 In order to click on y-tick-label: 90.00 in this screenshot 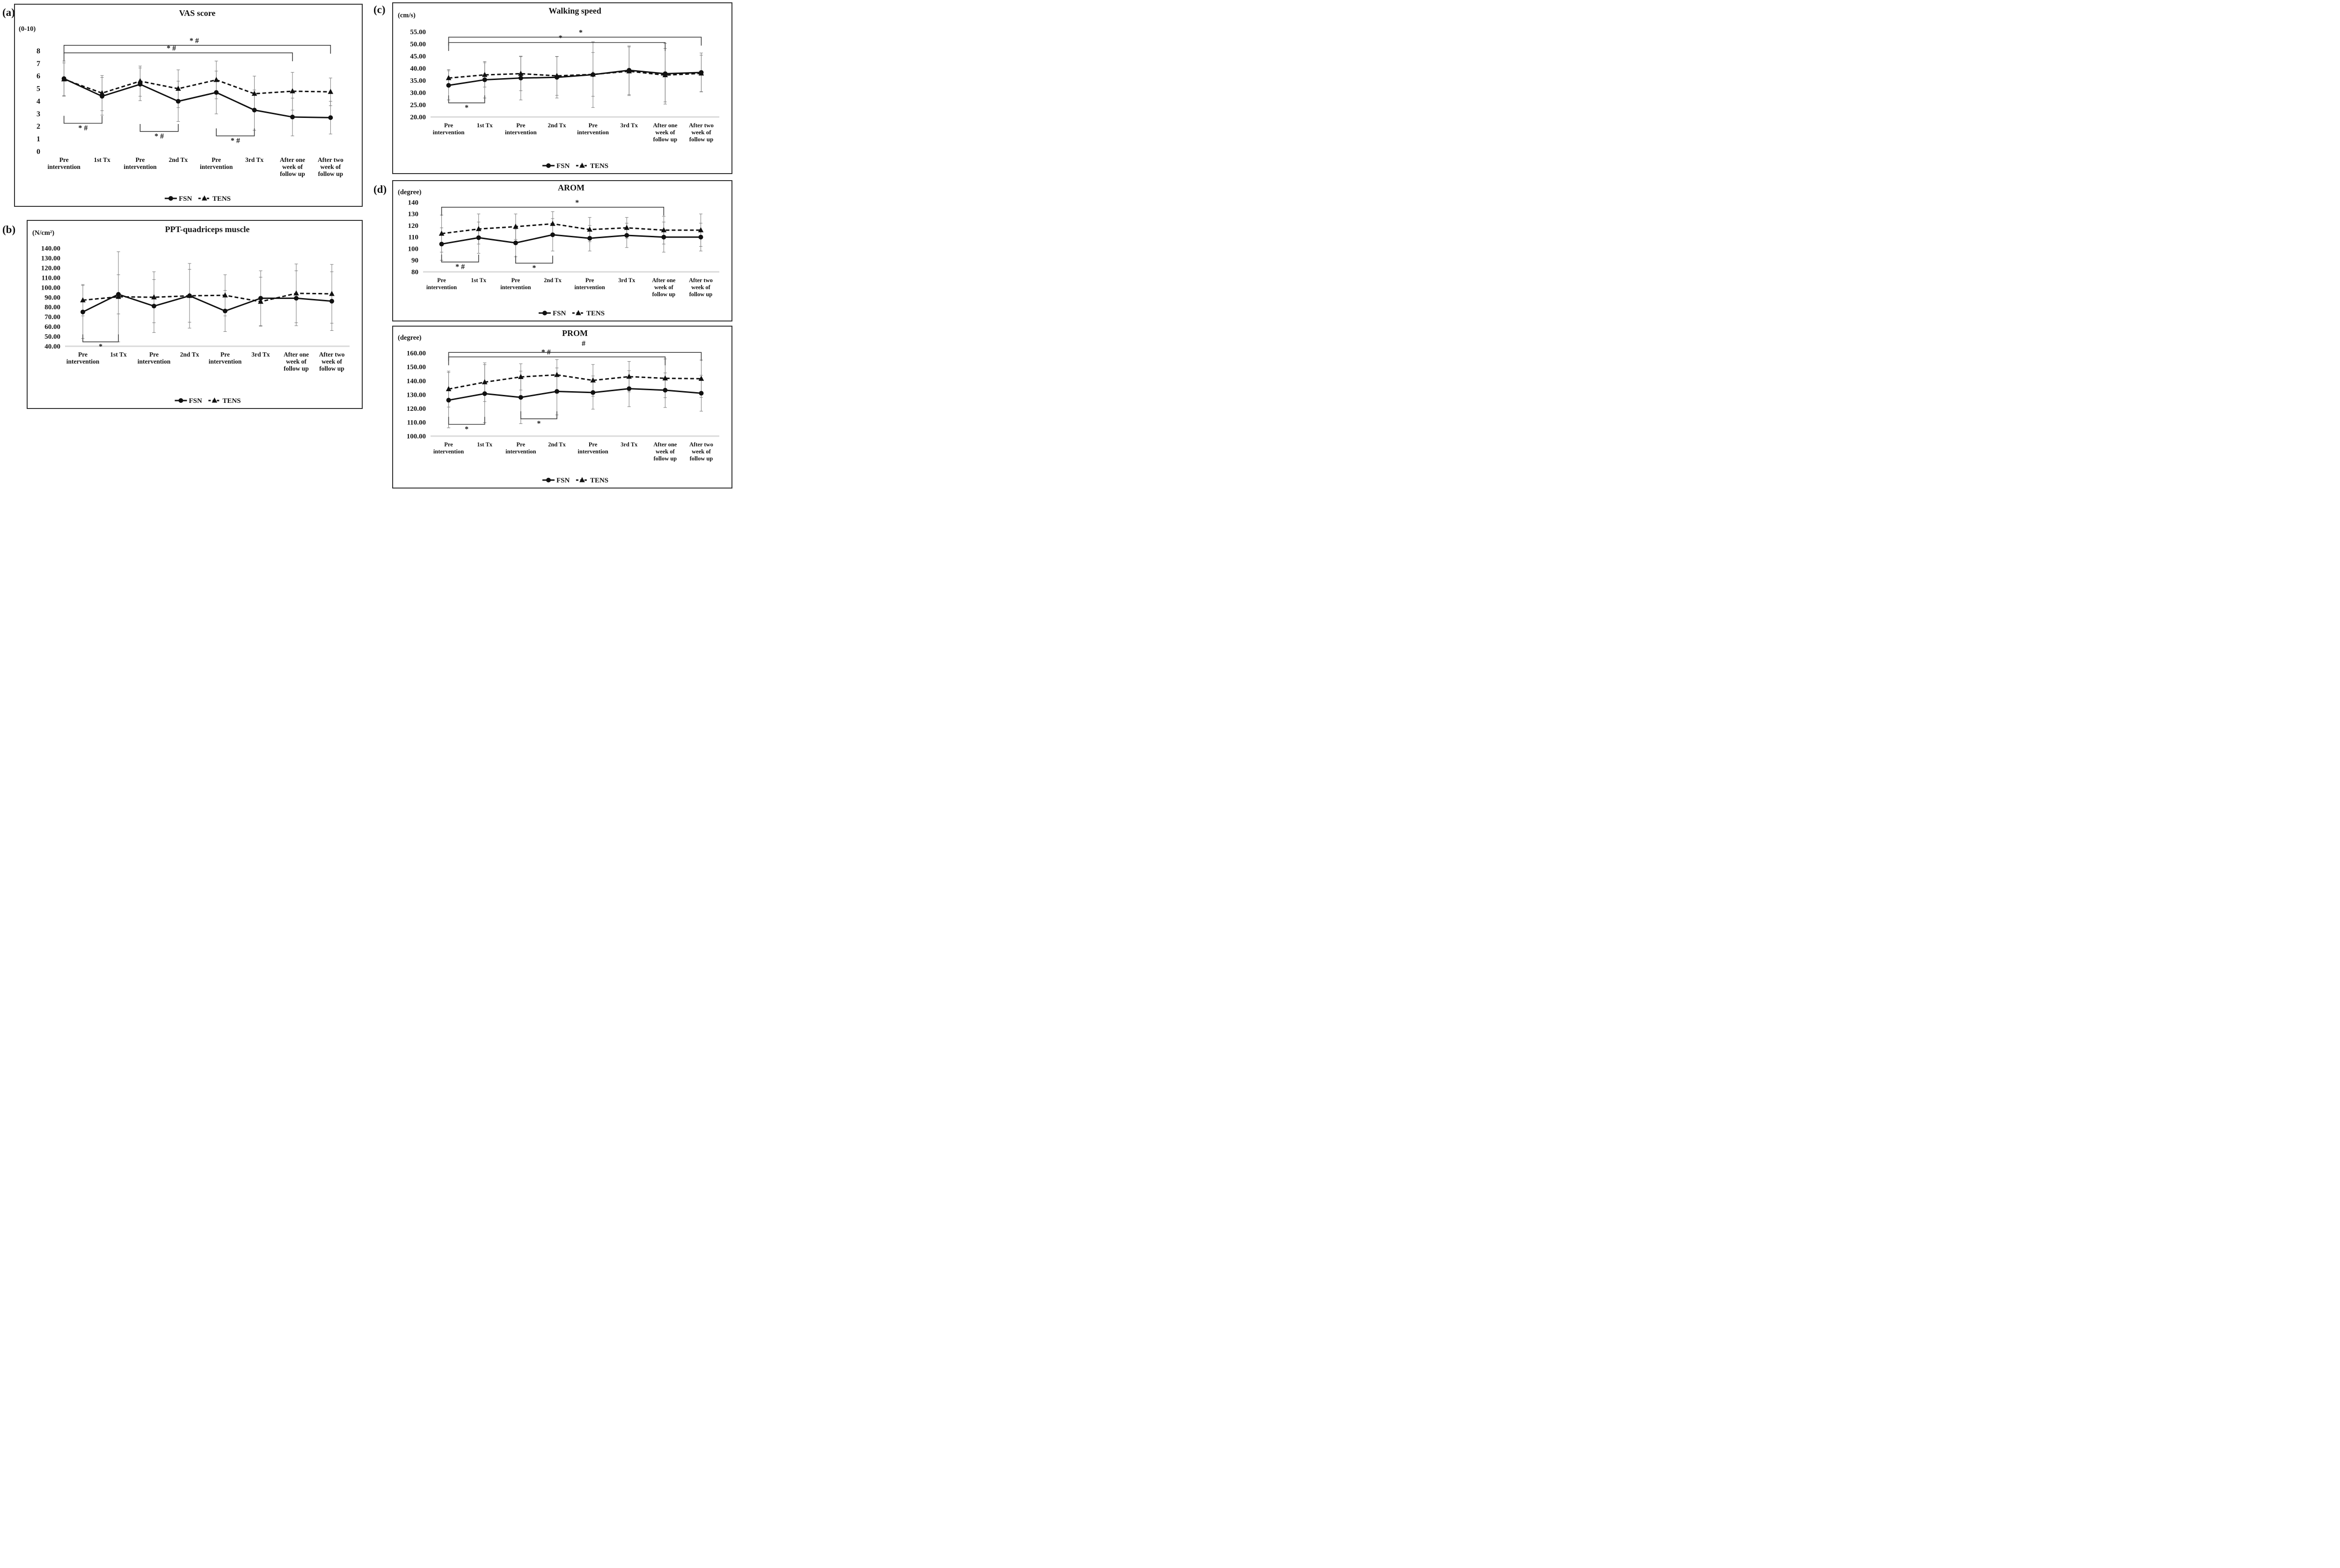, I will do `click(52, 297)`.